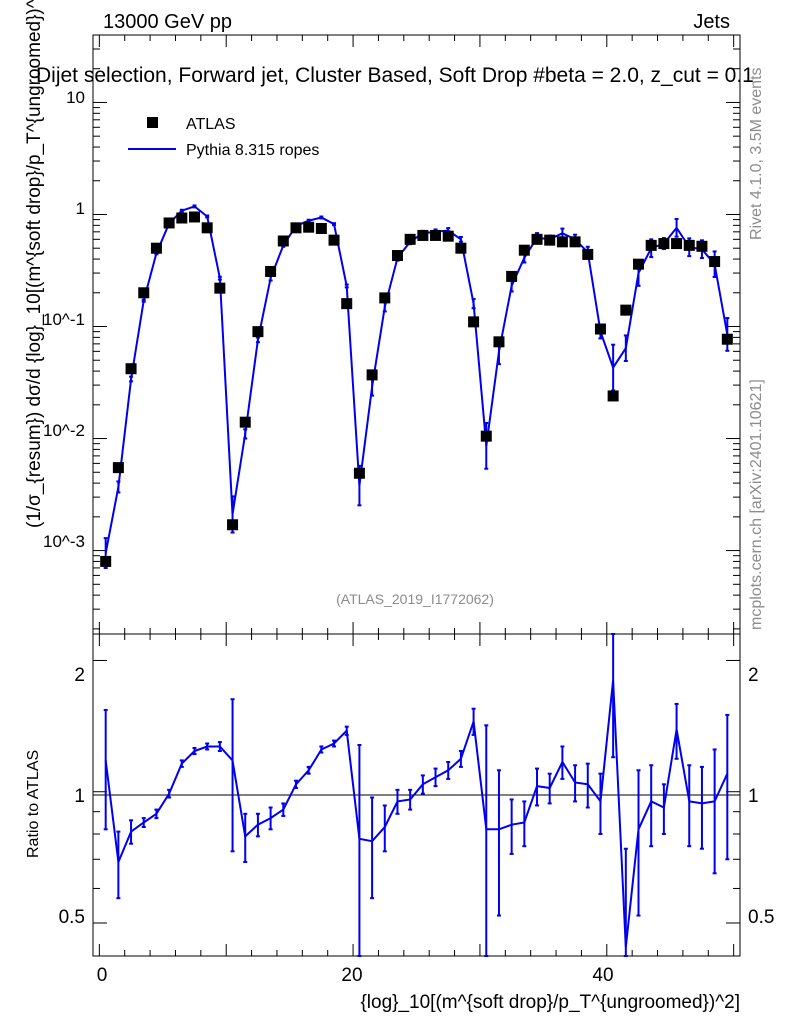  Describe the element at coordinates (415, 599) in the screenshot. I see `analysis-tag: (ATLAS_2019_I1772062)` at that location.